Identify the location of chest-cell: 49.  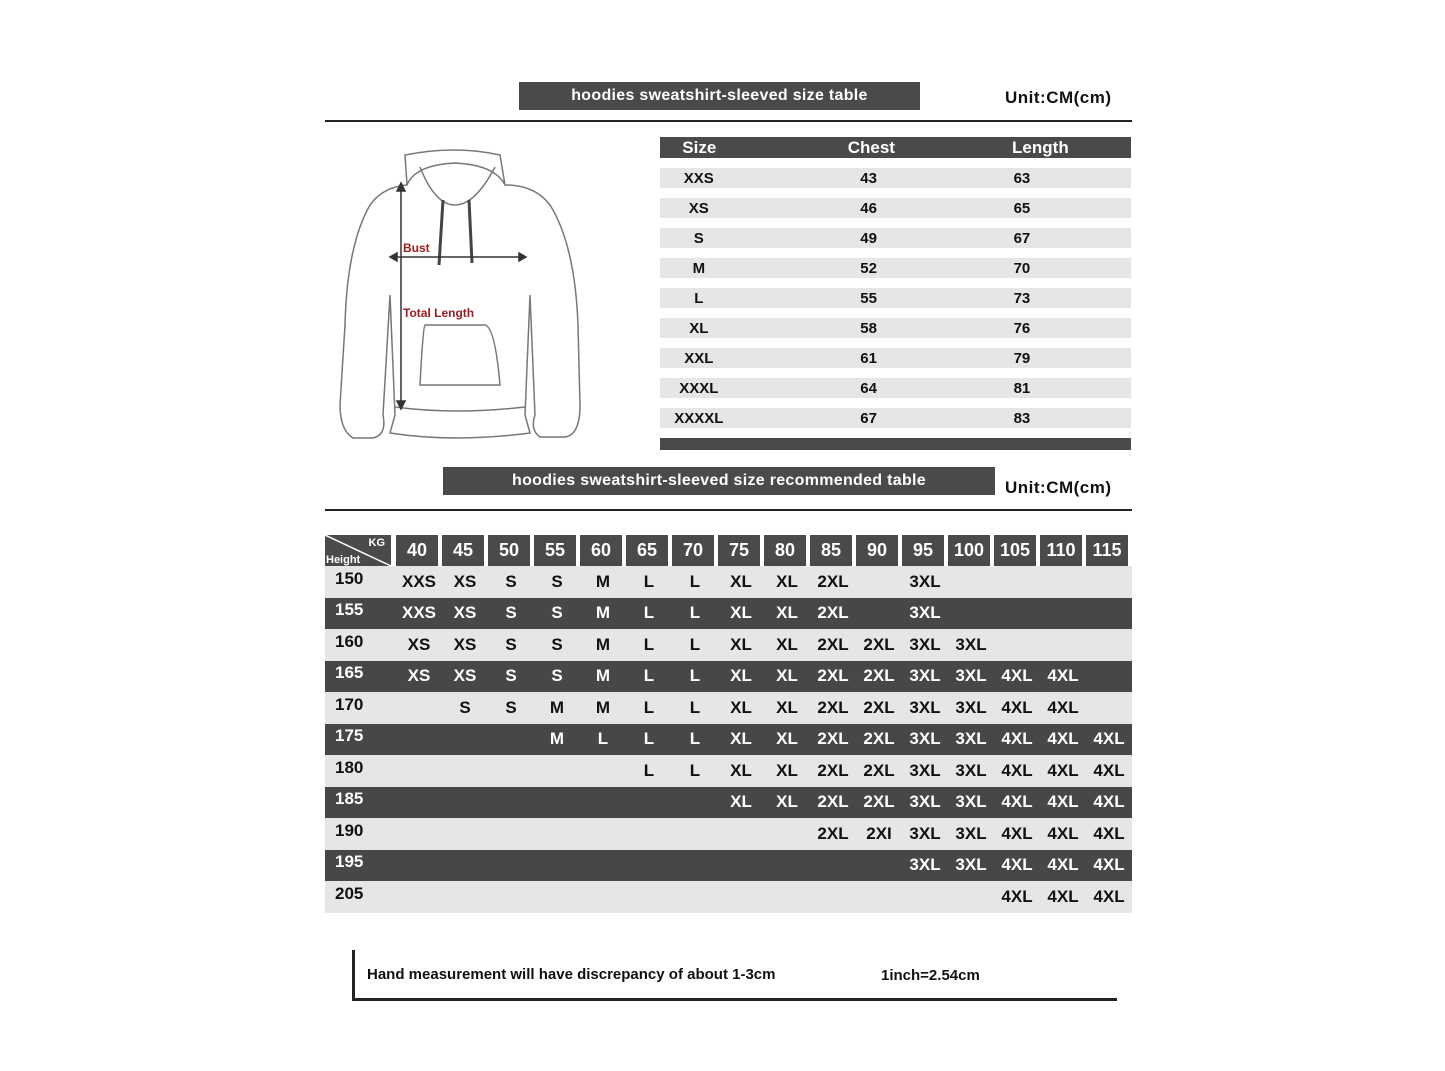
(868, 238).